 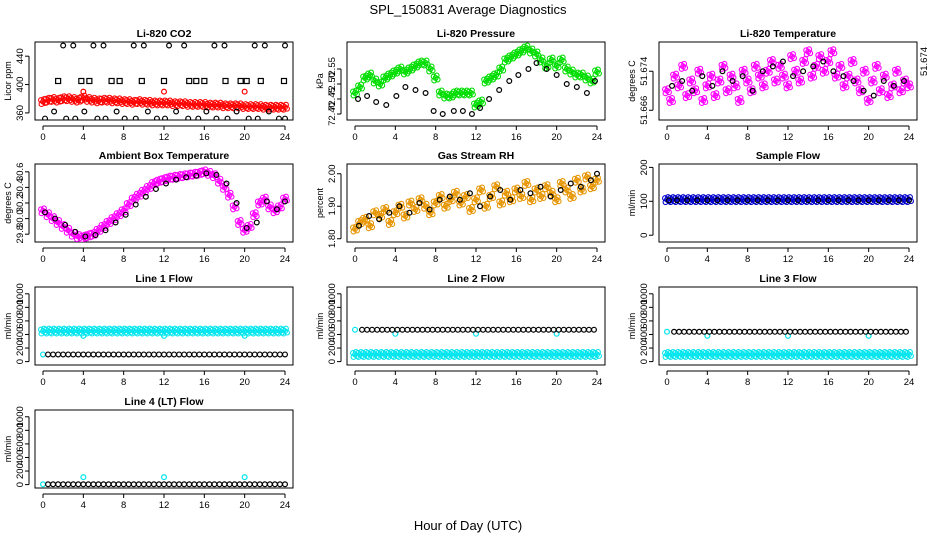 I want to click on y-tick-label: 30.4, so click(x=20, y=187).